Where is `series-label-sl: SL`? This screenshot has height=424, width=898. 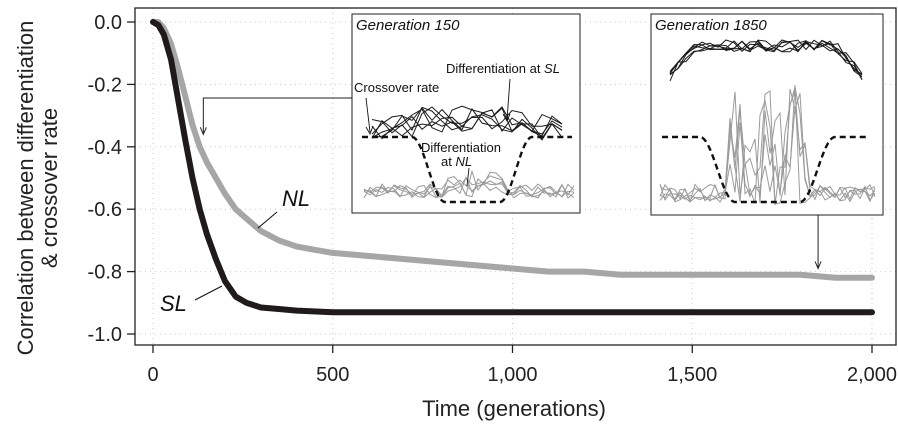 series-label-sl: SL is located at coordinates (173, 303).